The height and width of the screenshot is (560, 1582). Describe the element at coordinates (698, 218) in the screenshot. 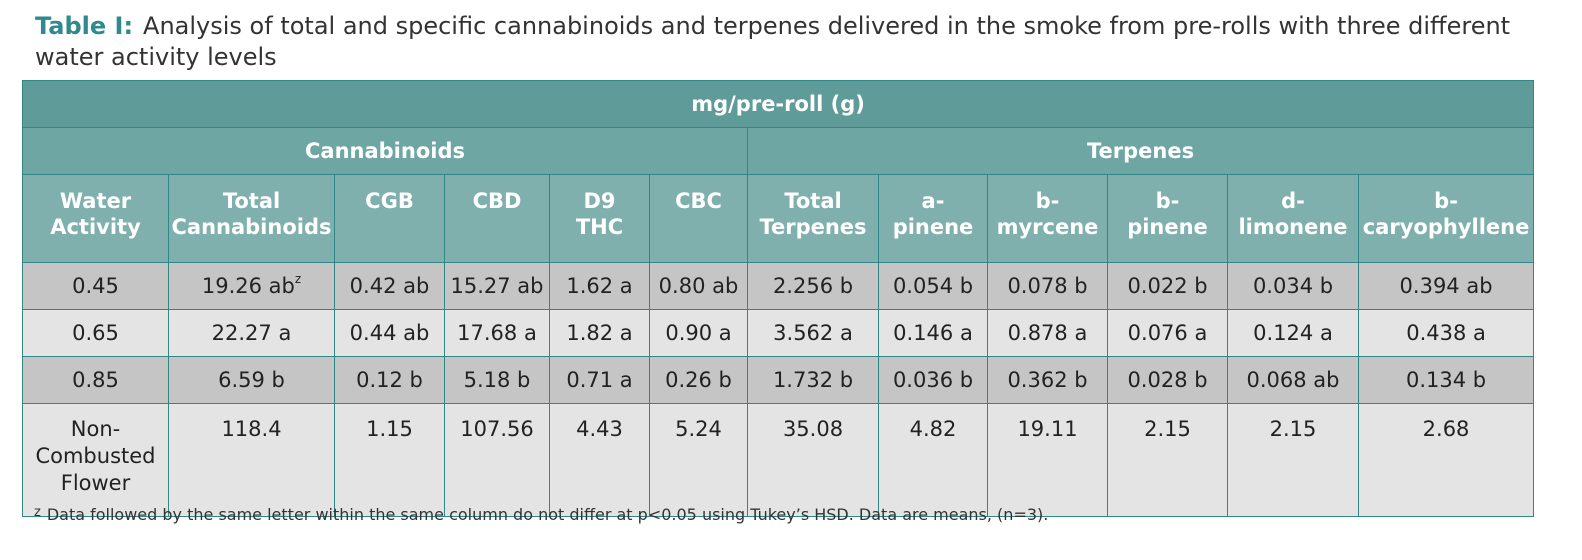

I see `column-header: CBC` at that location.